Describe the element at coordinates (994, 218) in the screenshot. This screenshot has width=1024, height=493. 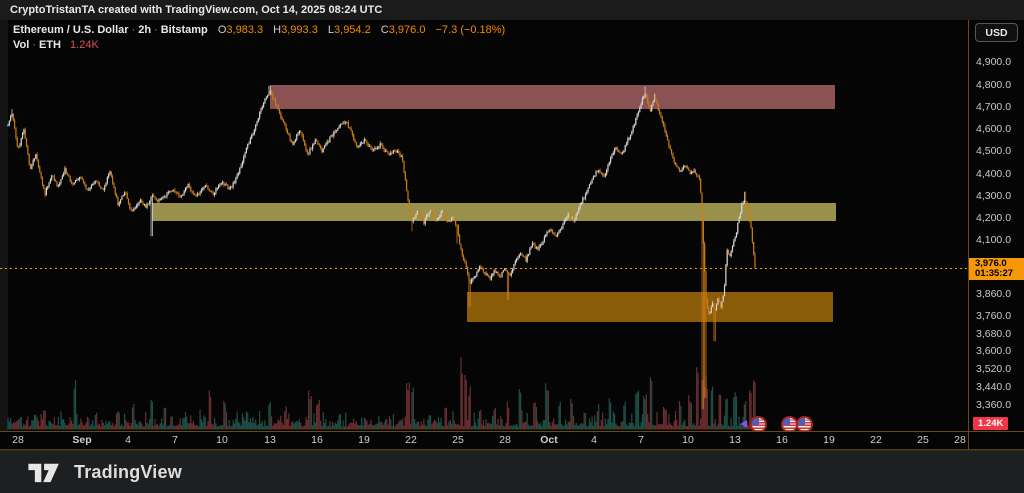
I see `price-tick: 4,200.0` at that location.